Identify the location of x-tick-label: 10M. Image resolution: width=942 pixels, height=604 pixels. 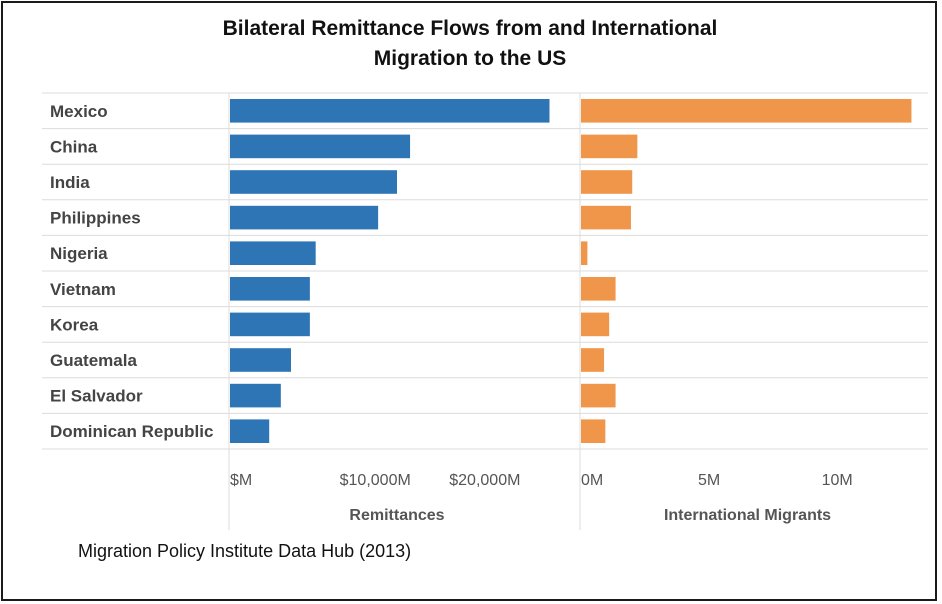
(837, 480).